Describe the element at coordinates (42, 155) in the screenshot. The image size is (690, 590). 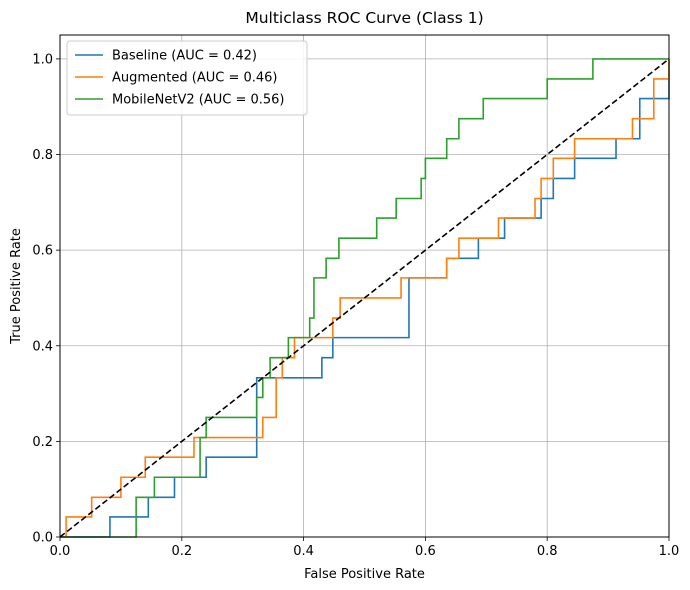
I see `y-tick-label: 0.8` at that location.